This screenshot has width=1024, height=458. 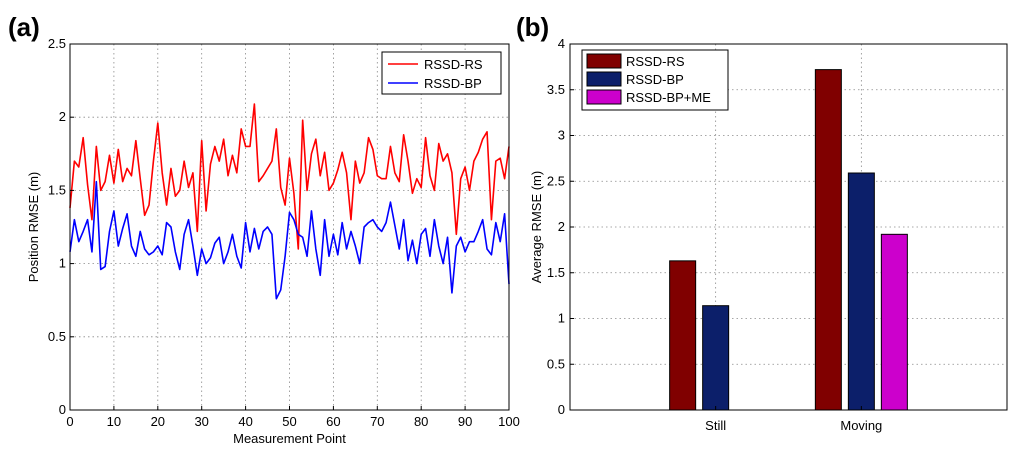 What do you see at coordinates (561, 43) in the screenshot?
I see `y-tick-label: 4` at bounding box center [561, 43].